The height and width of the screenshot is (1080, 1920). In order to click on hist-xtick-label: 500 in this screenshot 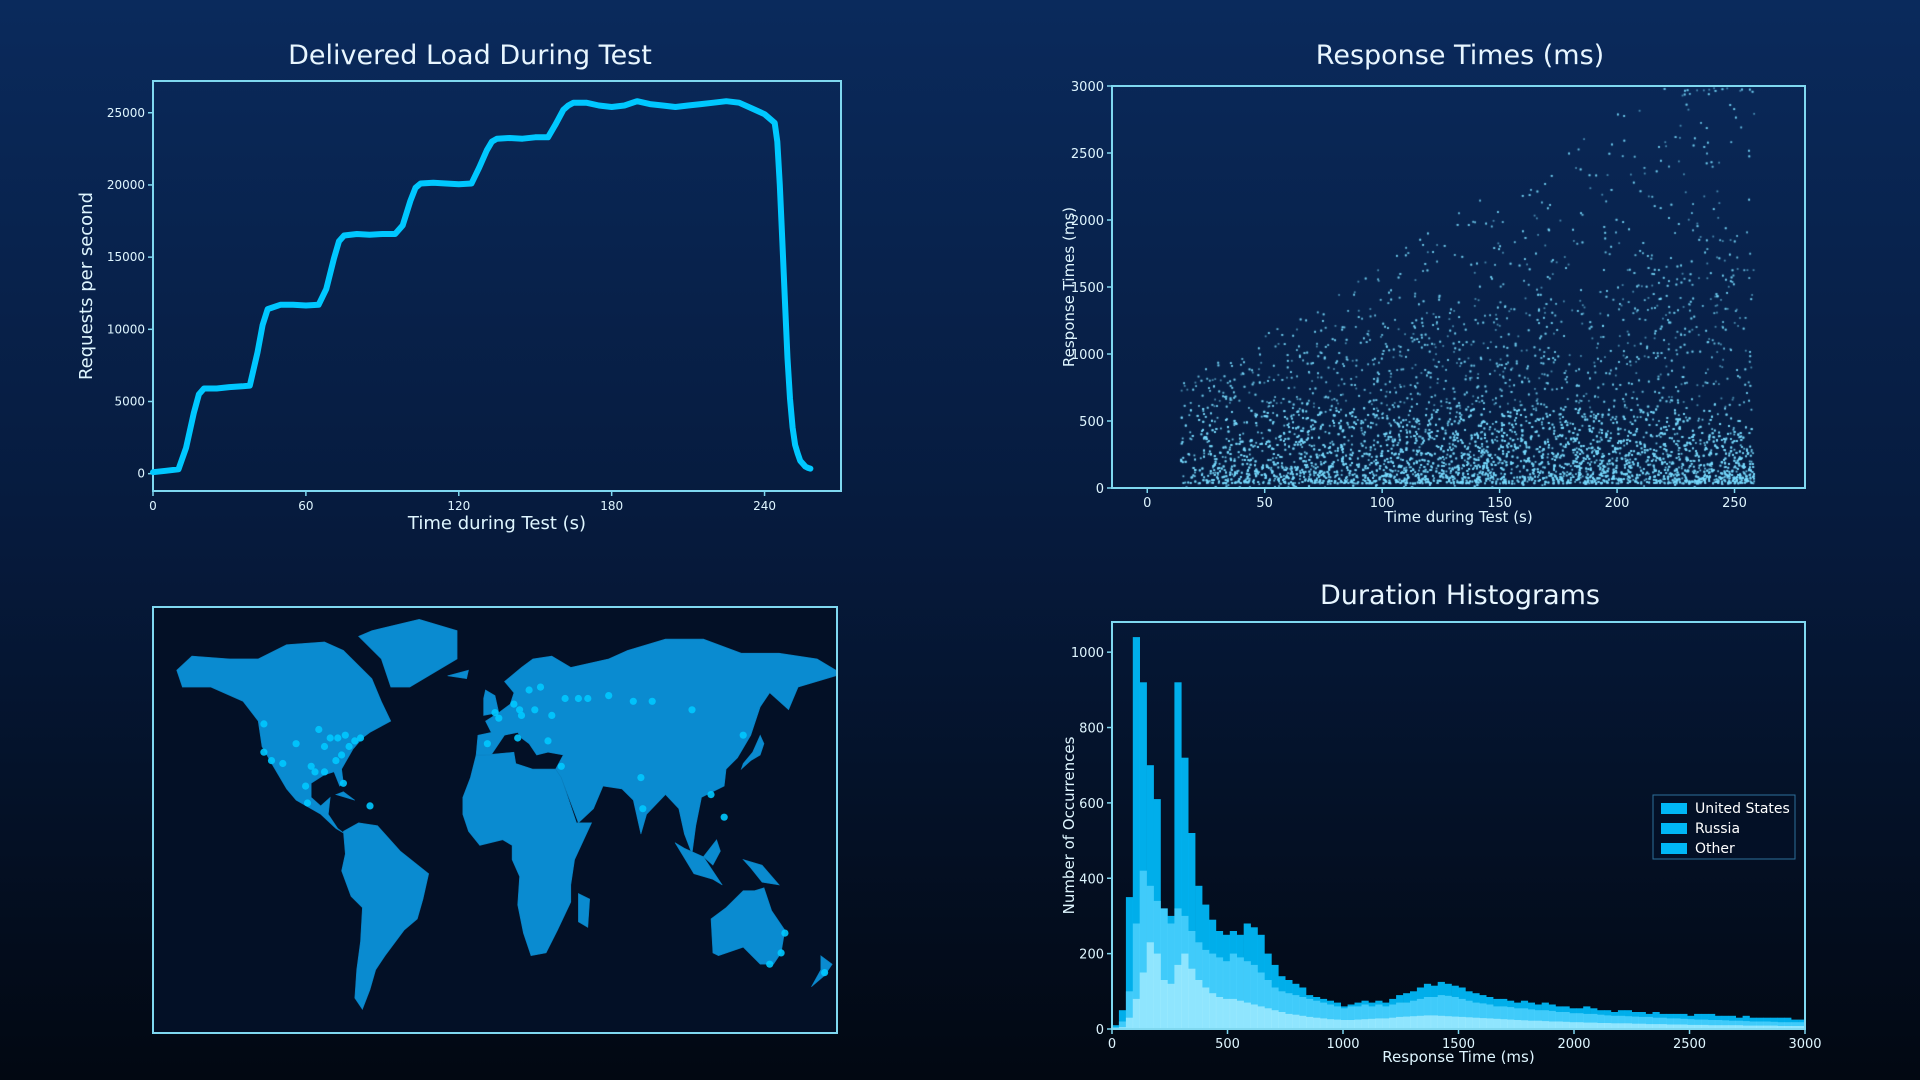, I will do `click(1227, 1044)`.